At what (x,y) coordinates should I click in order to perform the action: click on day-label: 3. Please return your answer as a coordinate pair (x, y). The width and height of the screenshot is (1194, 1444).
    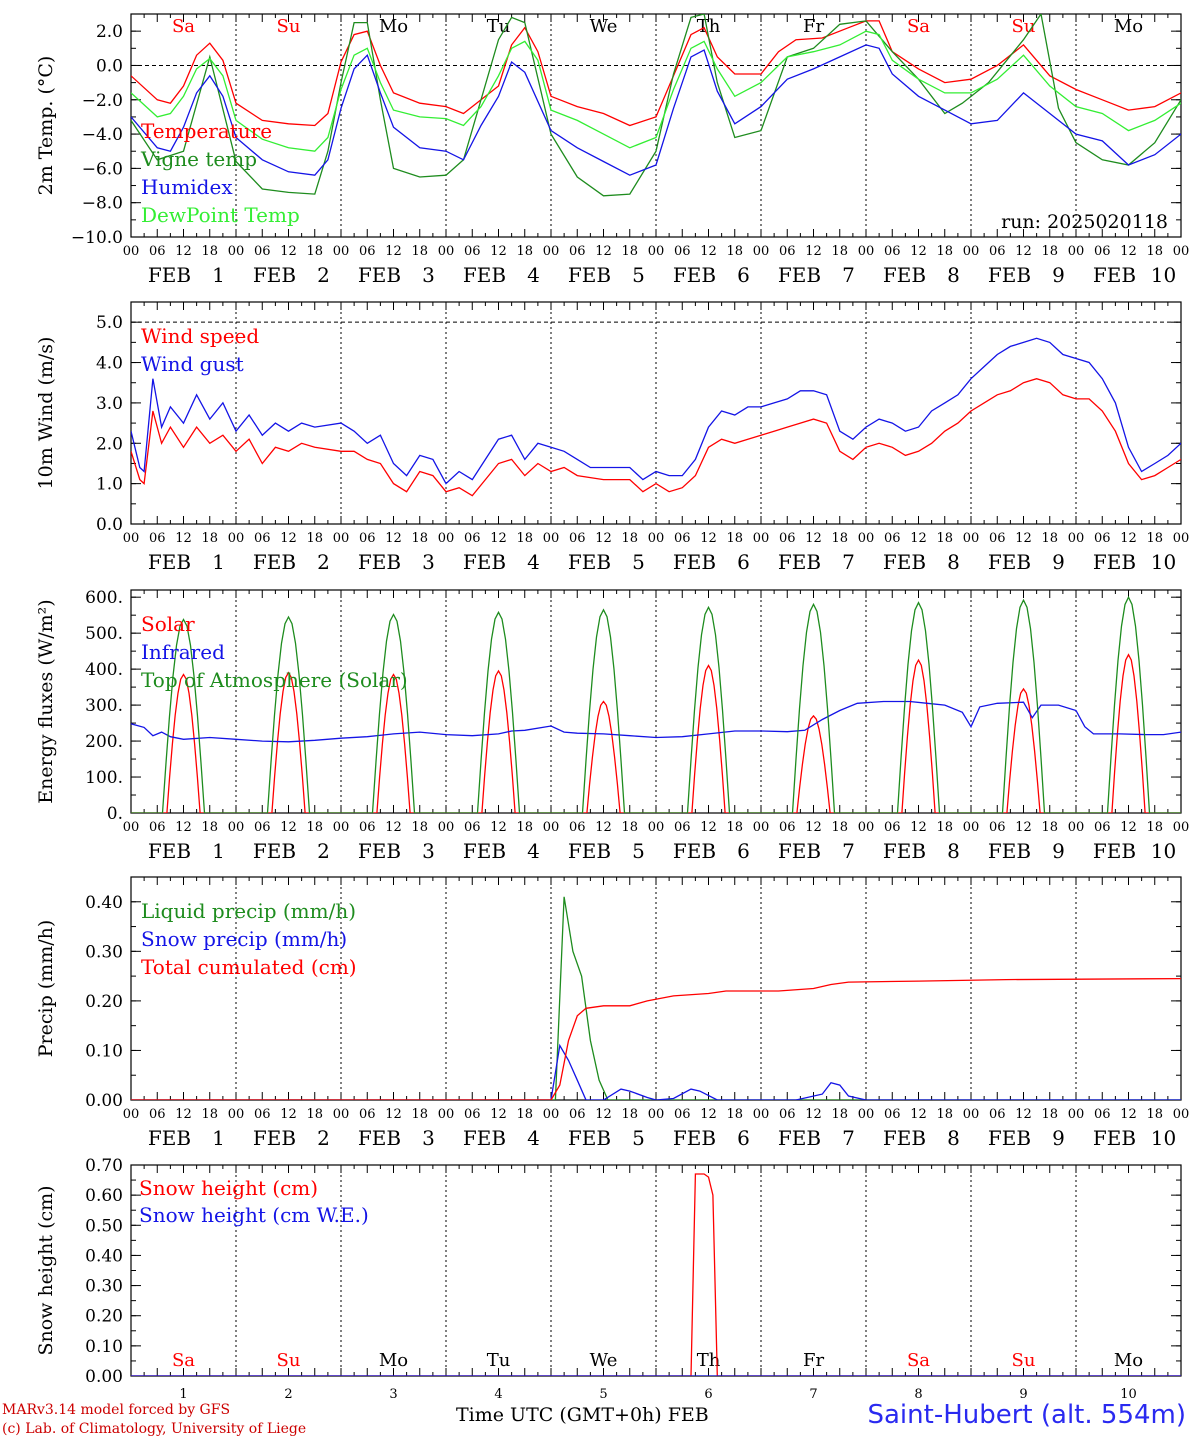
    Looking at the image, I should click on (428, 275).